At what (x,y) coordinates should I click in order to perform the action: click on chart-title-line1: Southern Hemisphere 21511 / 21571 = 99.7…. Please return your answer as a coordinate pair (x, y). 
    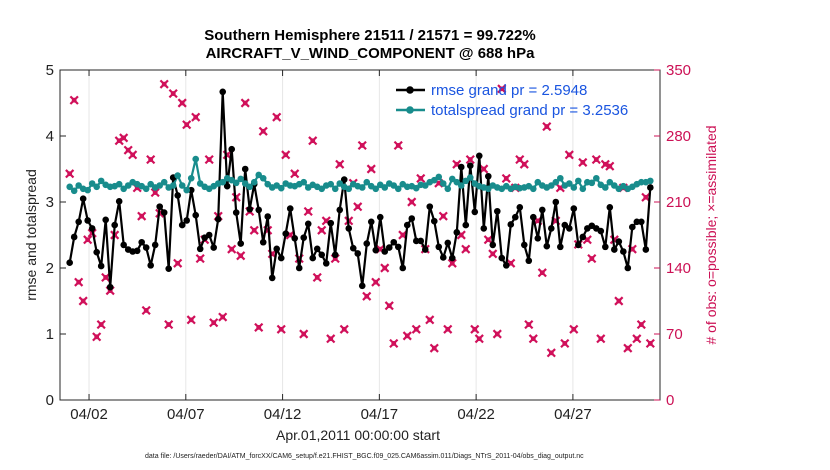
    Looking at the image, I should click on (369, 35).